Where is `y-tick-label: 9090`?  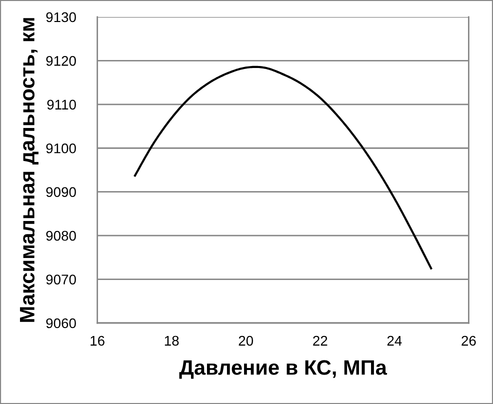 y-tick-label: 9090 is located at coordinates (61, 192).